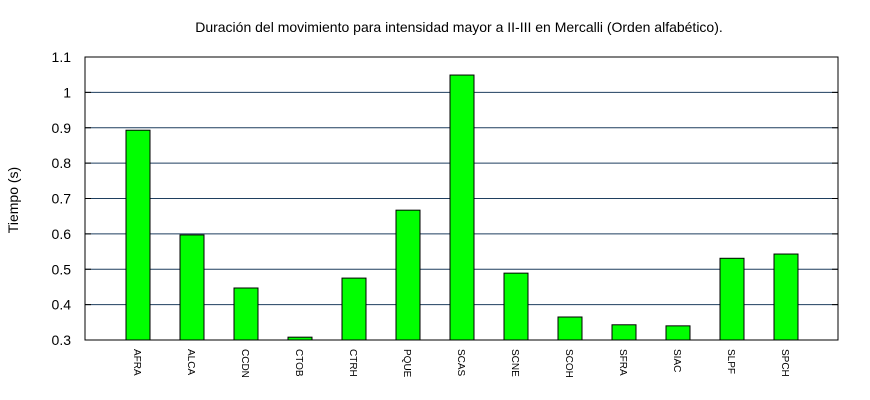  Describe the element at coordinates (192, 287) in the screenshot. I see `bar-alca` at that location.